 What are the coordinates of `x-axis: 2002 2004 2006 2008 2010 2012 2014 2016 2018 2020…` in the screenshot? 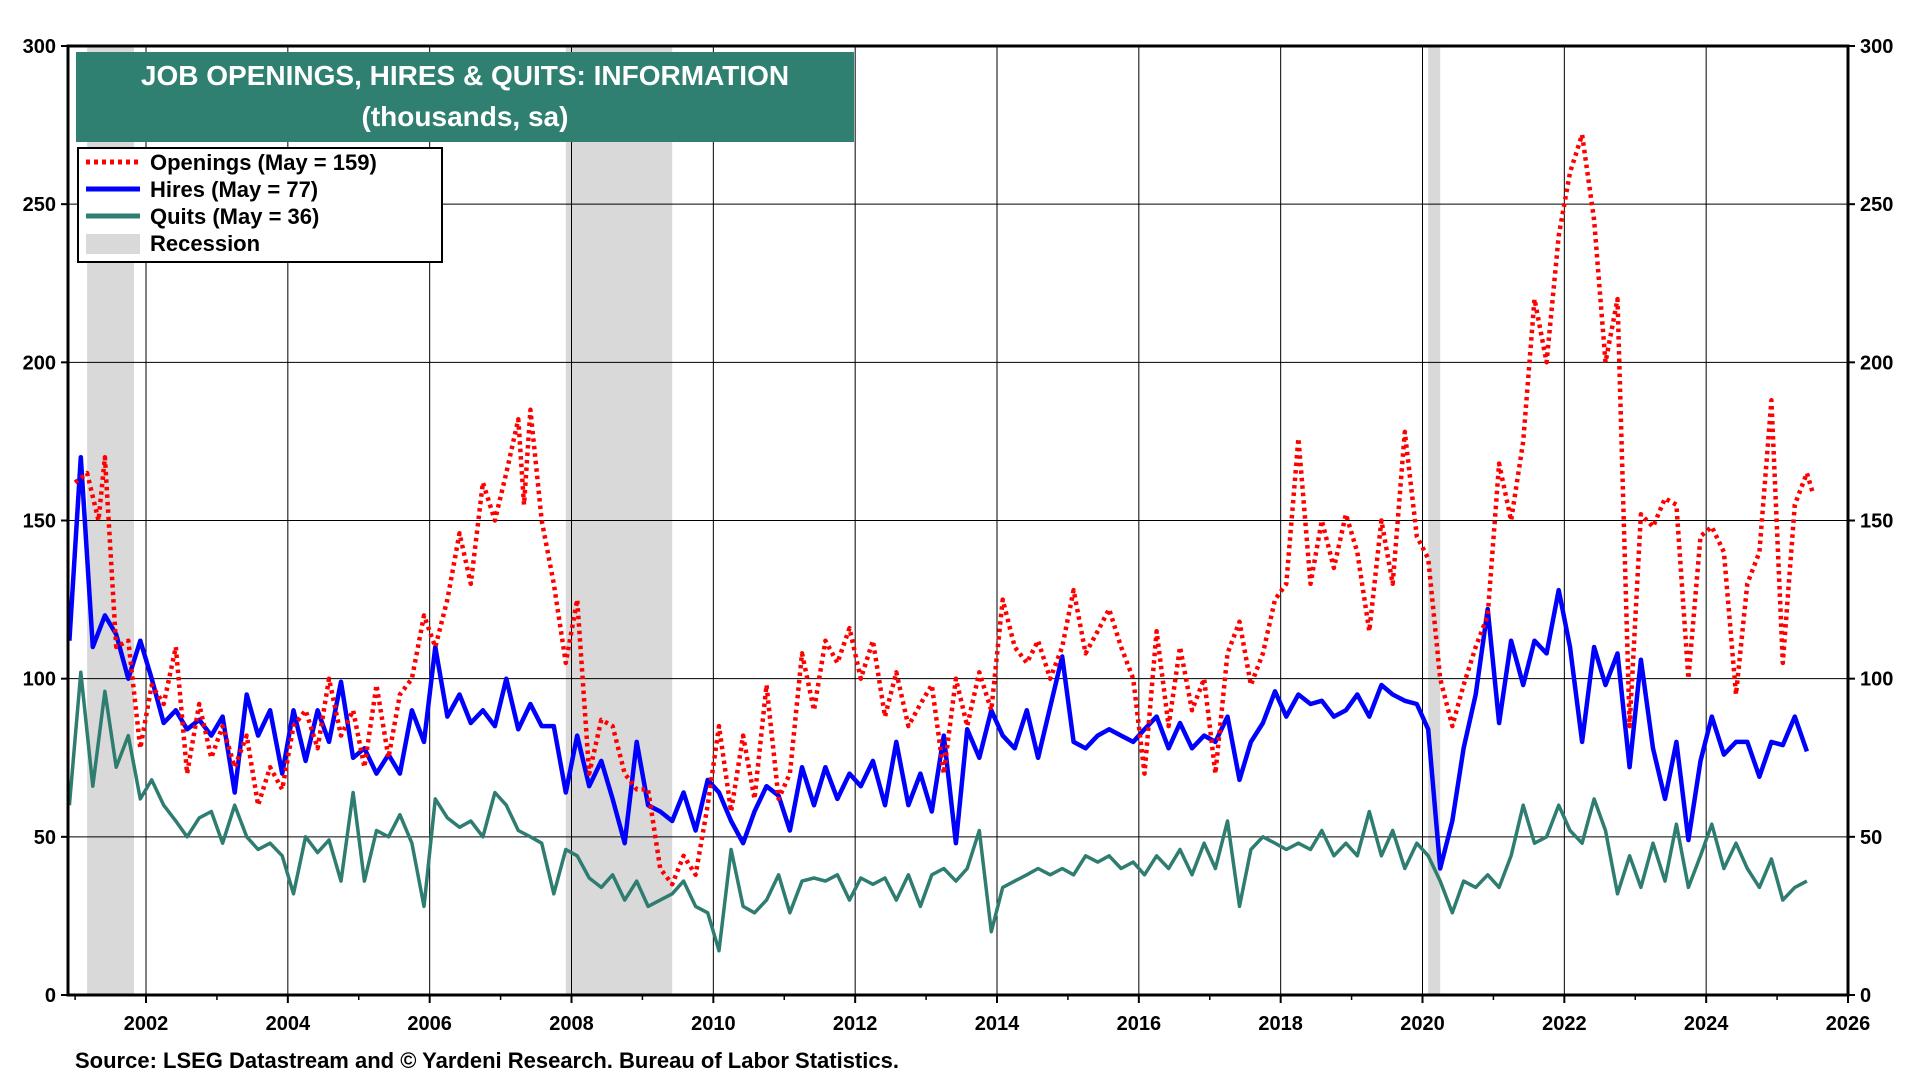 It's located at (972, 1015).